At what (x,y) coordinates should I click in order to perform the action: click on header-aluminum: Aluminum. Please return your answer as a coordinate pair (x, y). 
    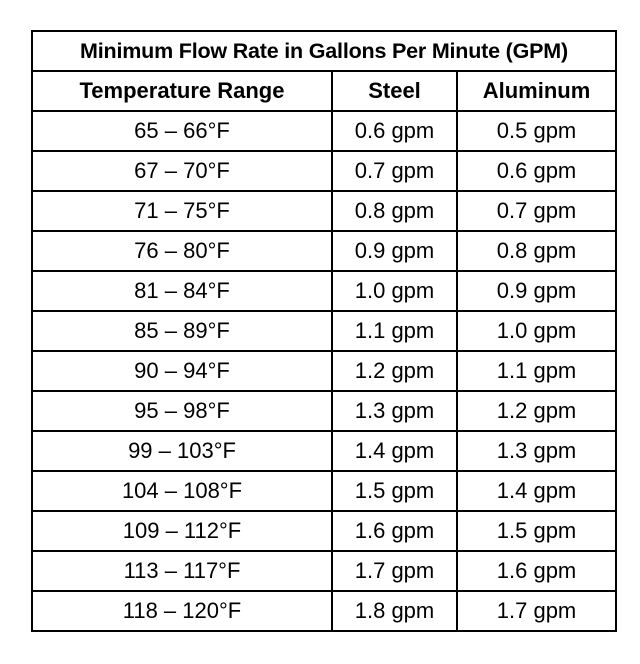
    Looking at the image, I should click on (536, 91).